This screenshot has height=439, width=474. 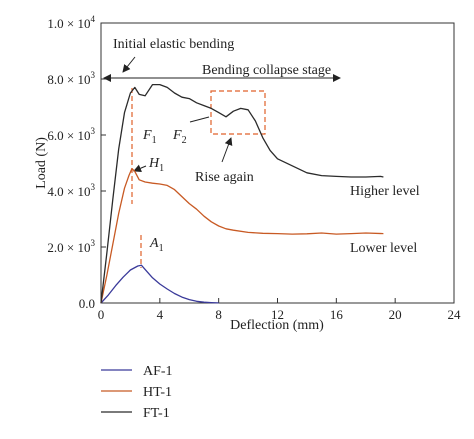 I want to click on x-tick-label-6: 24, so click(x=455, y=314).